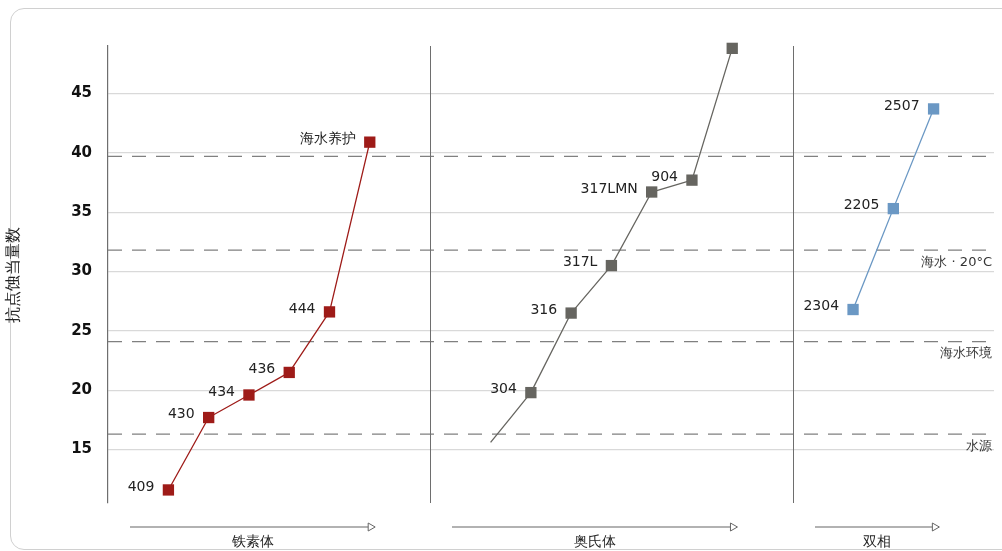 The width and height of the screenshot is (1002, 551). What do you see at coordinates (262, 368) in the screenshot?
I see `annotation: 436` at bounding box center [262, 368].